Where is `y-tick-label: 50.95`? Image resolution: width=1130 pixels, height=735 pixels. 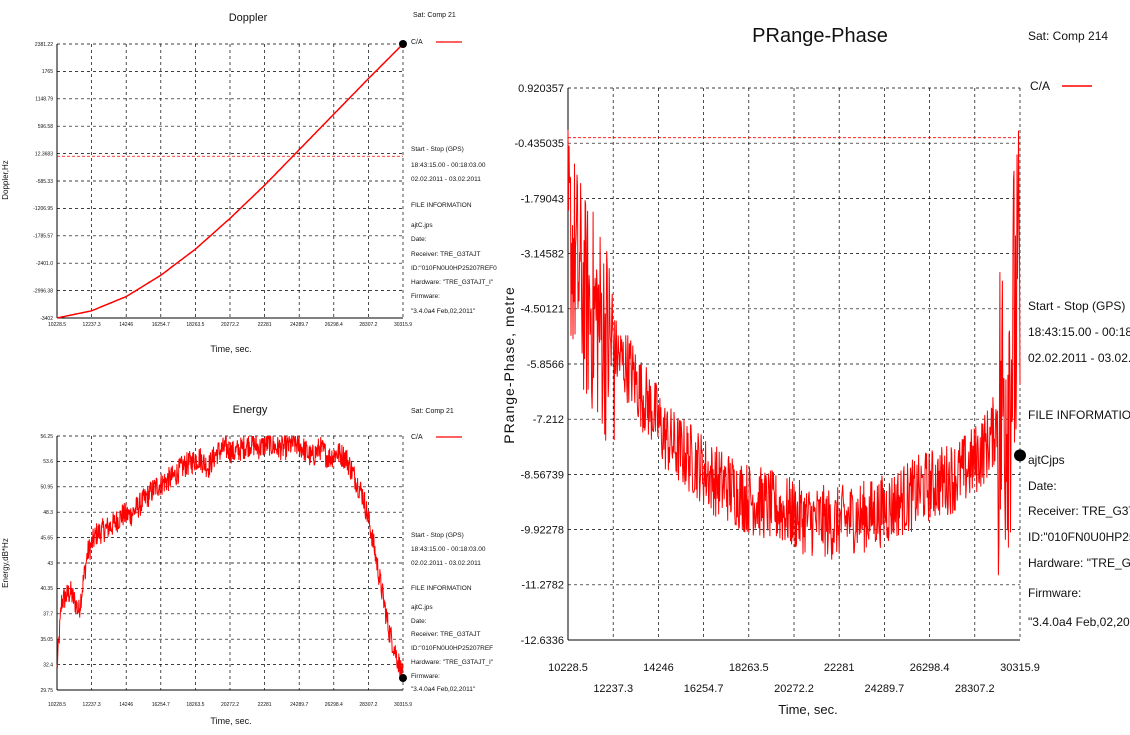
y-tick-label: 50.95 is located at coordinates (46, 488).